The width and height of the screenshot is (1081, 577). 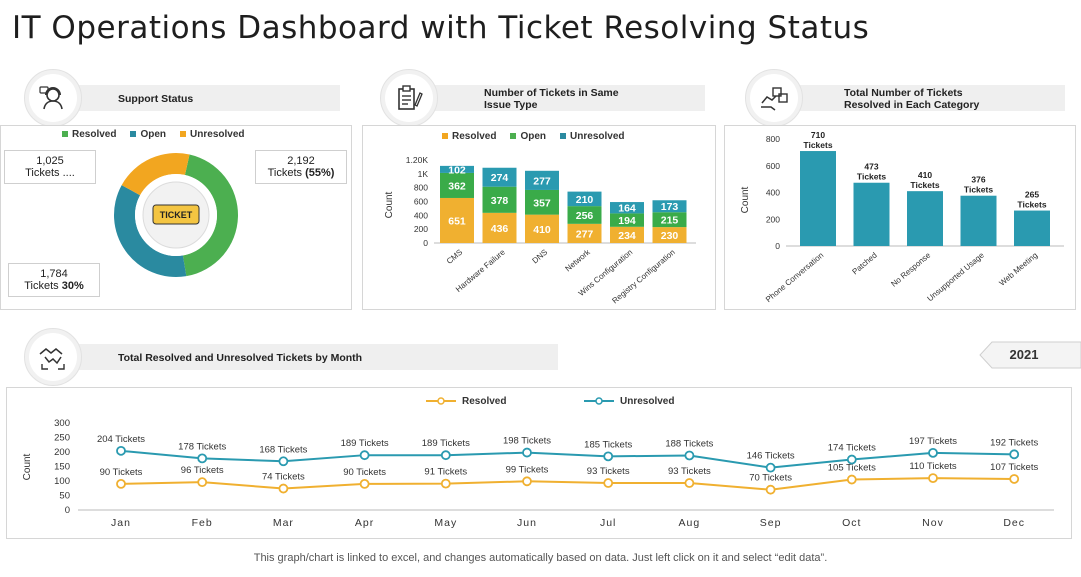 I want to click on line-ytick: 150, so click(x=62, y=467).